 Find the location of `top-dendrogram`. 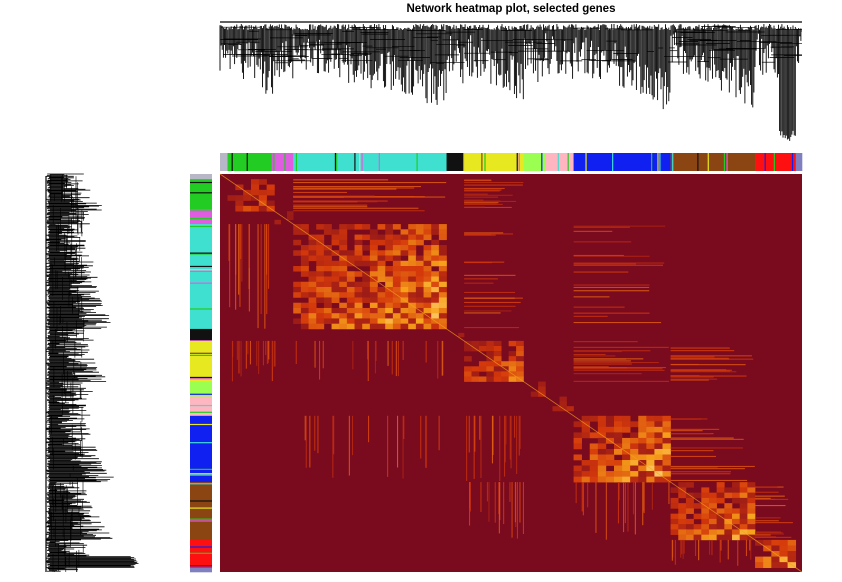

top-dendrogram is located at coordinates (510, 81).